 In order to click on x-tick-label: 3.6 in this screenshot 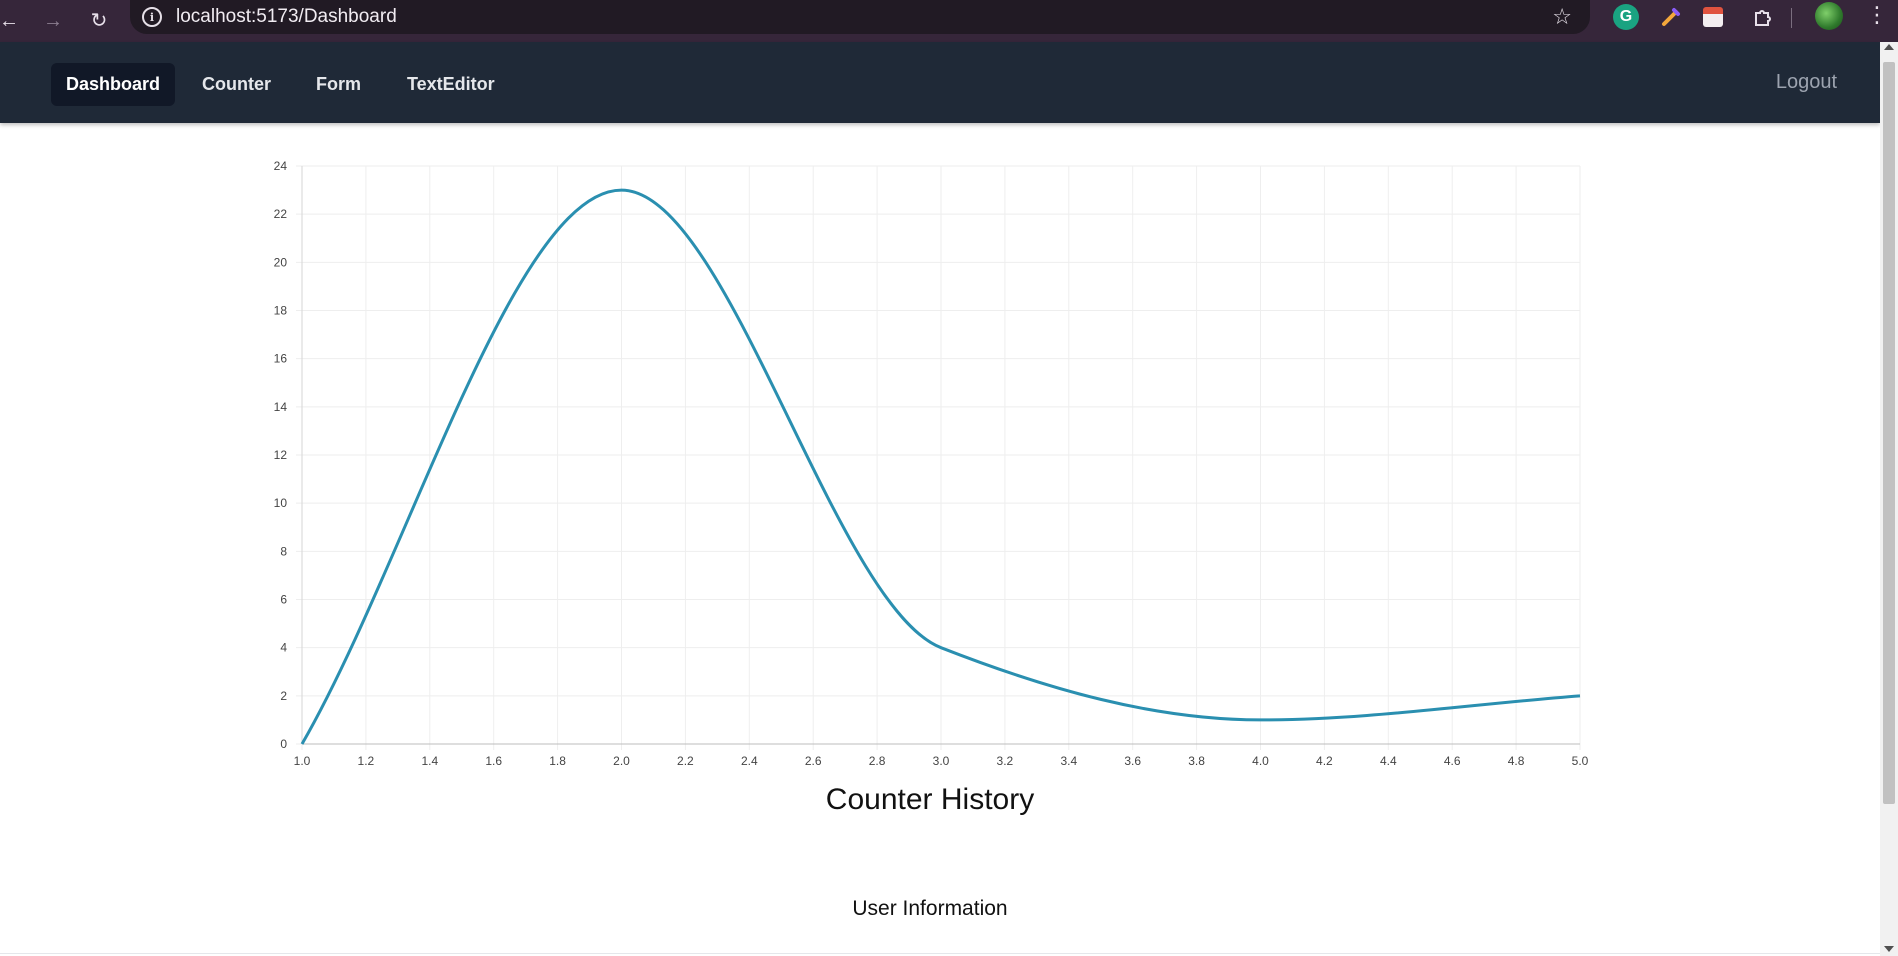, I will do `click(1132, 761)`.